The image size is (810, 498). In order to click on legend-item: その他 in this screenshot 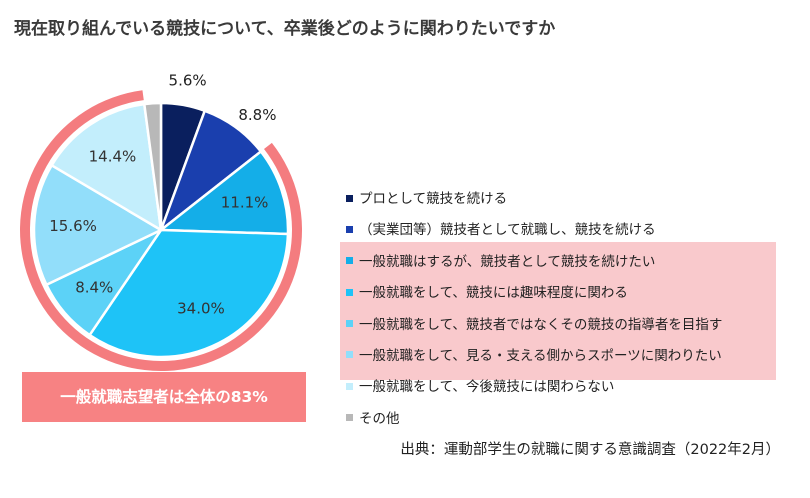, I will do `click(566, 419)`.